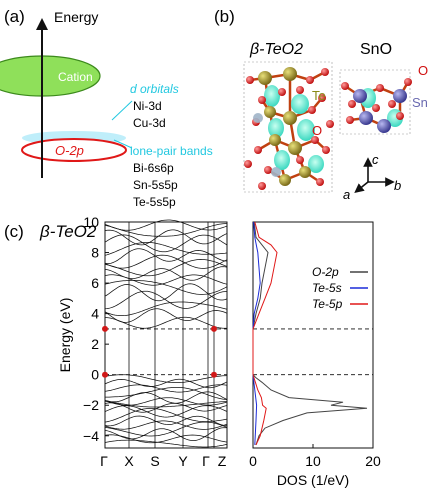  What do you see at coordinates (423, 70) in the screenshot?
I see `o-atom-label-right: O` at bounding box center [423, 70].